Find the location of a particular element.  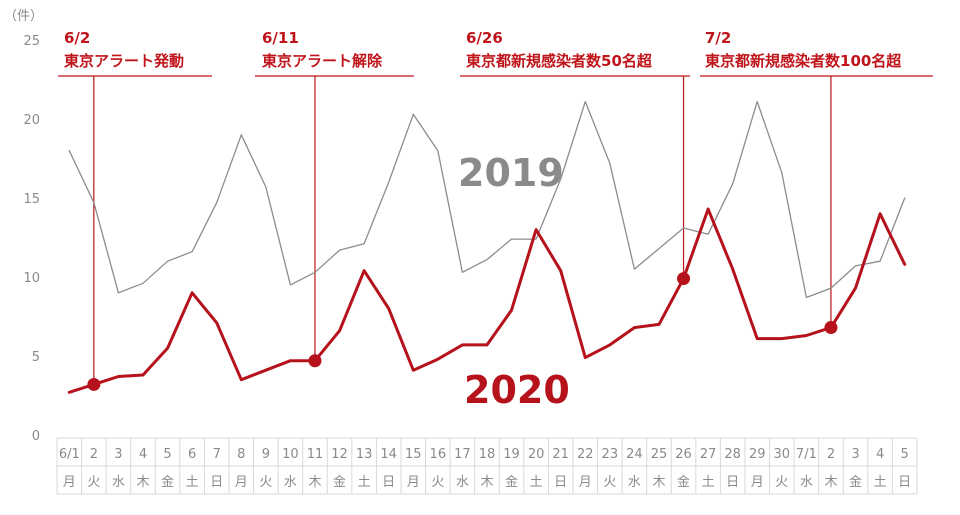

x-tick-label: 23 is located at coordinates (610, 454).